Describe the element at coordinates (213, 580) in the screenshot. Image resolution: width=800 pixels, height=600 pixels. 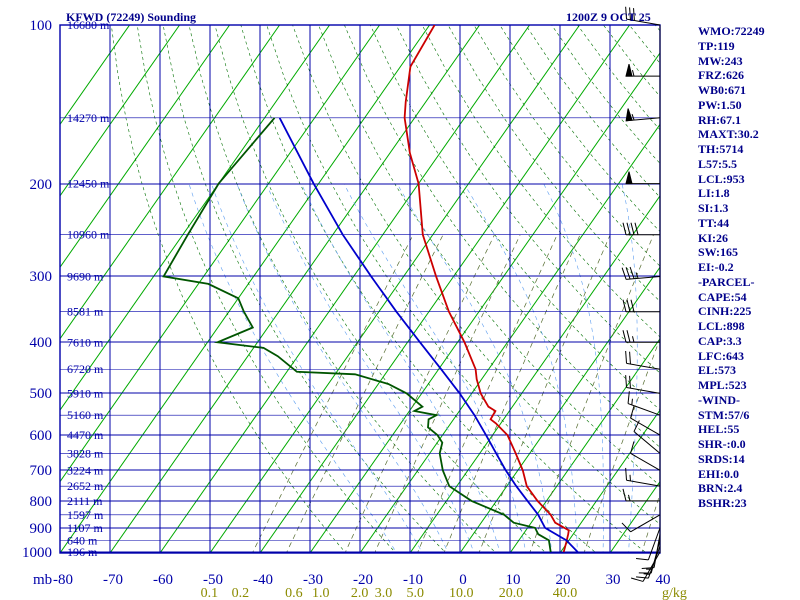
I see `temperature-tick-label: -50` at that location.